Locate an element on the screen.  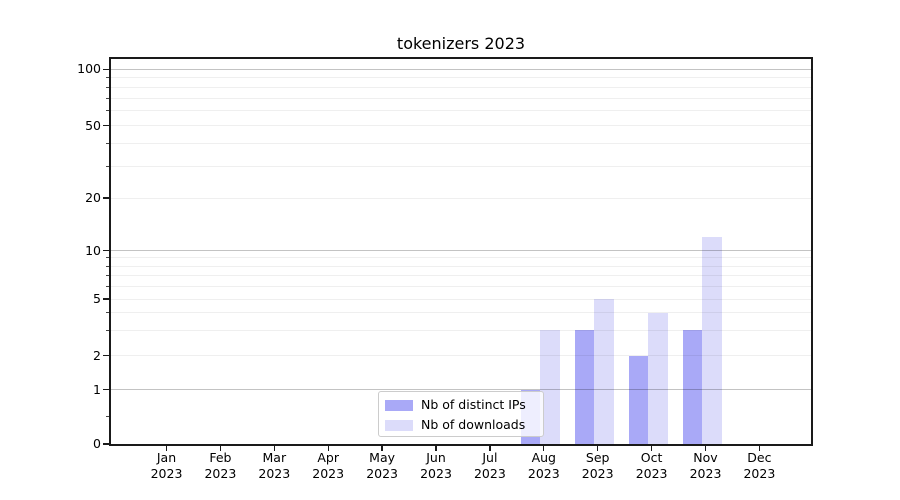
x-tick-label: Mar 2023 is located at coordinates (274, 465).